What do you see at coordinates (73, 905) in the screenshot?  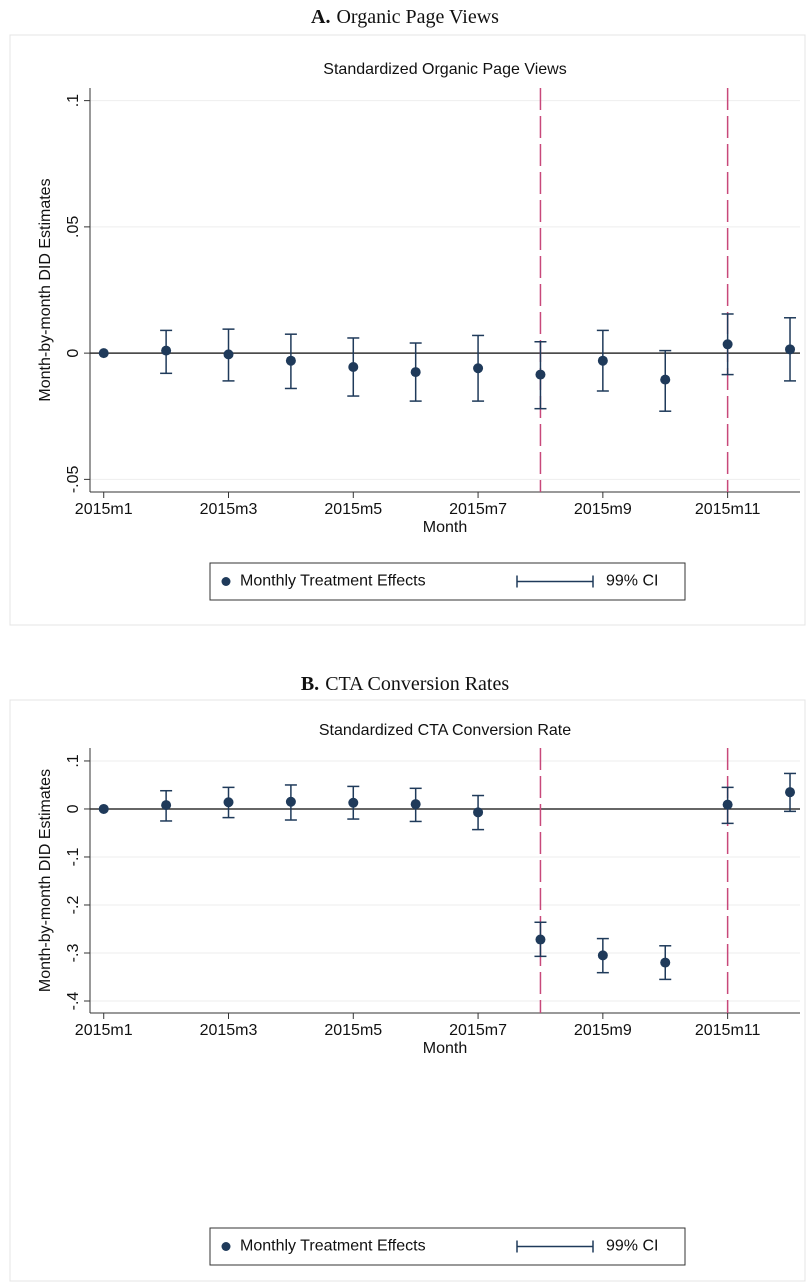 I see `y-tick-label: -.2` at bounding box center [73, 905].